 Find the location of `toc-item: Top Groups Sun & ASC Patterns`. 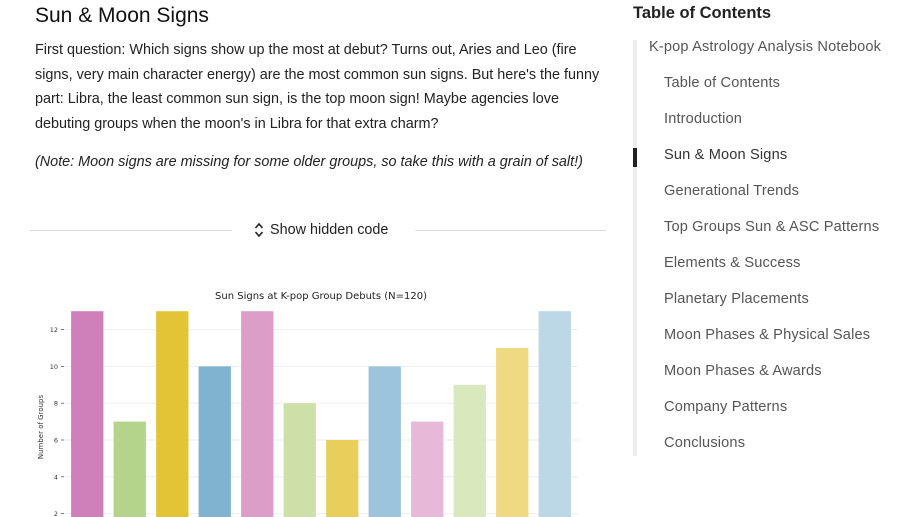

toc-item: Top Groups Sun & ASC Patterns is located at coordinates (772, 227).